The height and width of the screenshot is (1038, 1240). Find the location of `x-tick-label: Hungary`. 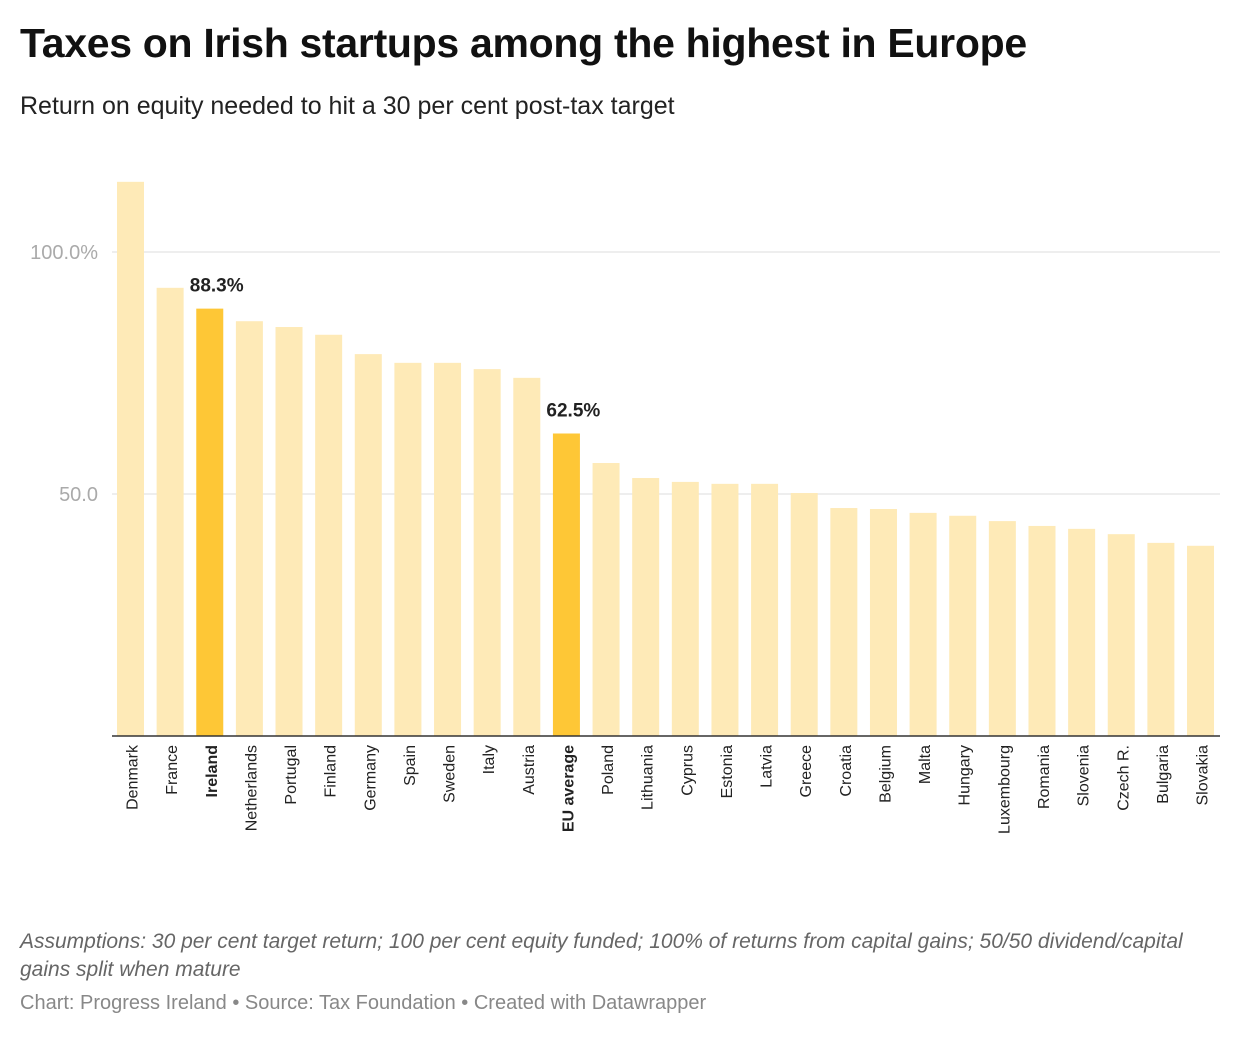

x-tick-label: Hungary is located at coordinates (965, 775).